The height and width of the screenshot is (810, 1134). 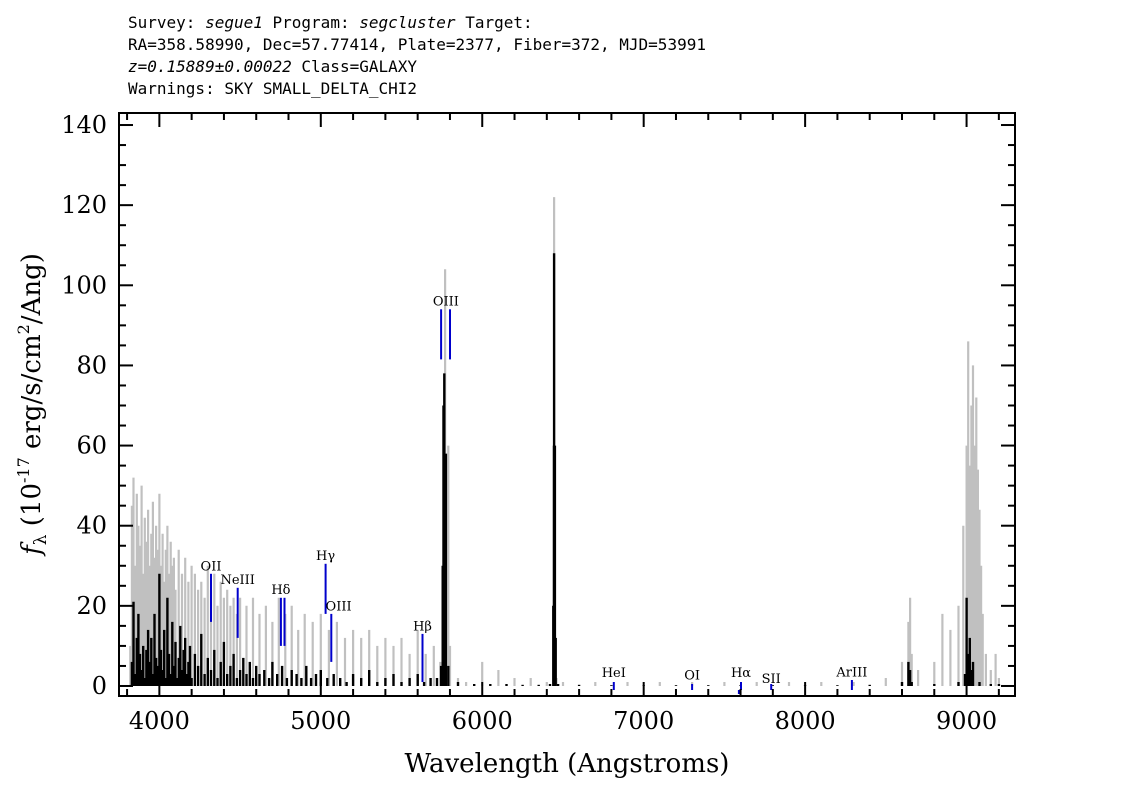 What do you see at coordinates (567, 764) in the screenshot?
I see `x-axis-title: Wavelength (Angstroms)` at bounding box center [567, 764].